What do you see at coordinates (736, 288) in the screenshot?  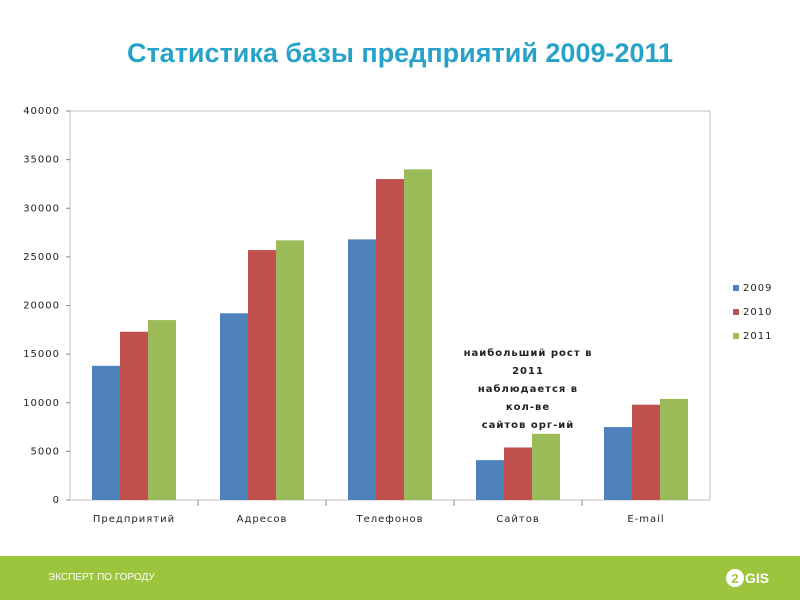 I see `legend-swatch-2009` at bounding box center [736, 288].